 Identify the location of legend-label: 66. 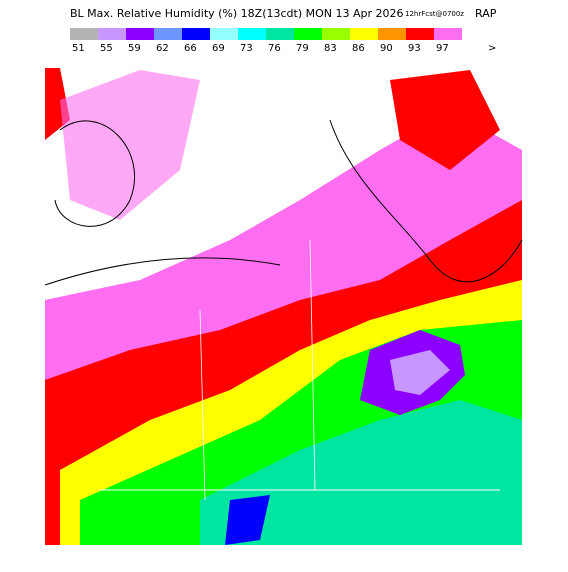
(190, 48).